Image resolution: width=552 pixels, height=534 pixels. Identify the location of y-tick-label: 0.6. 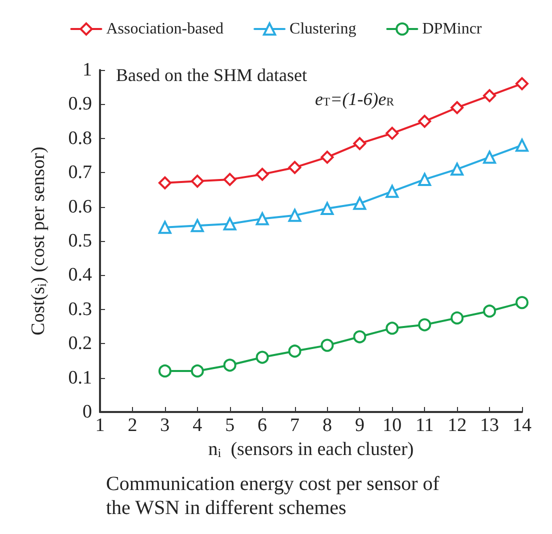
(80, 207).